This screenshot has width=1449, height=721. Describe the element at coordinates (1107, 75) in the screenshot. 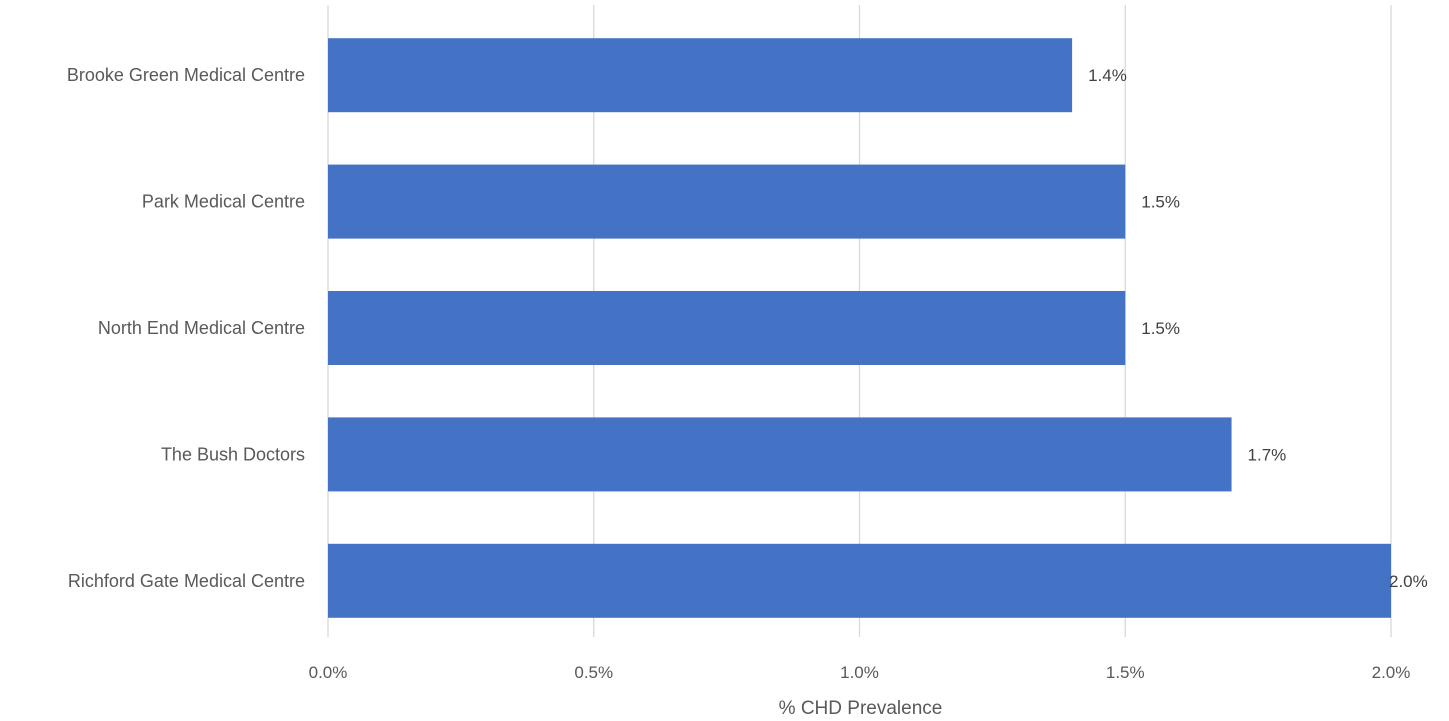

I see `data-label: 1.4%` at that location.